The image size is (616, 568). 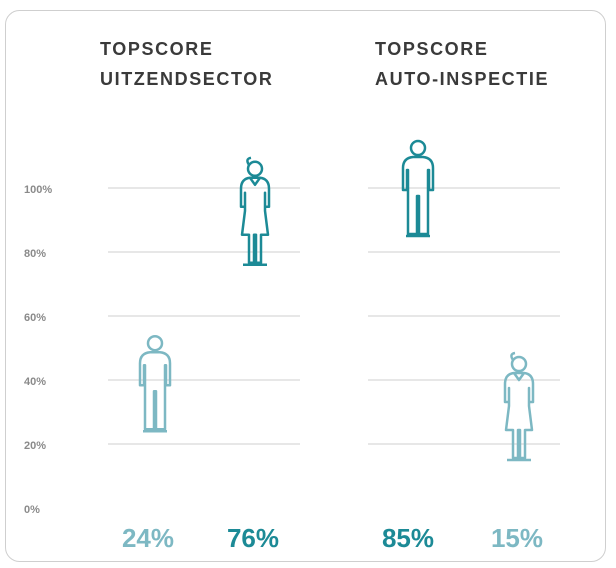 I want to click on y-tick-label: 80%, so click(x=35, y=254).